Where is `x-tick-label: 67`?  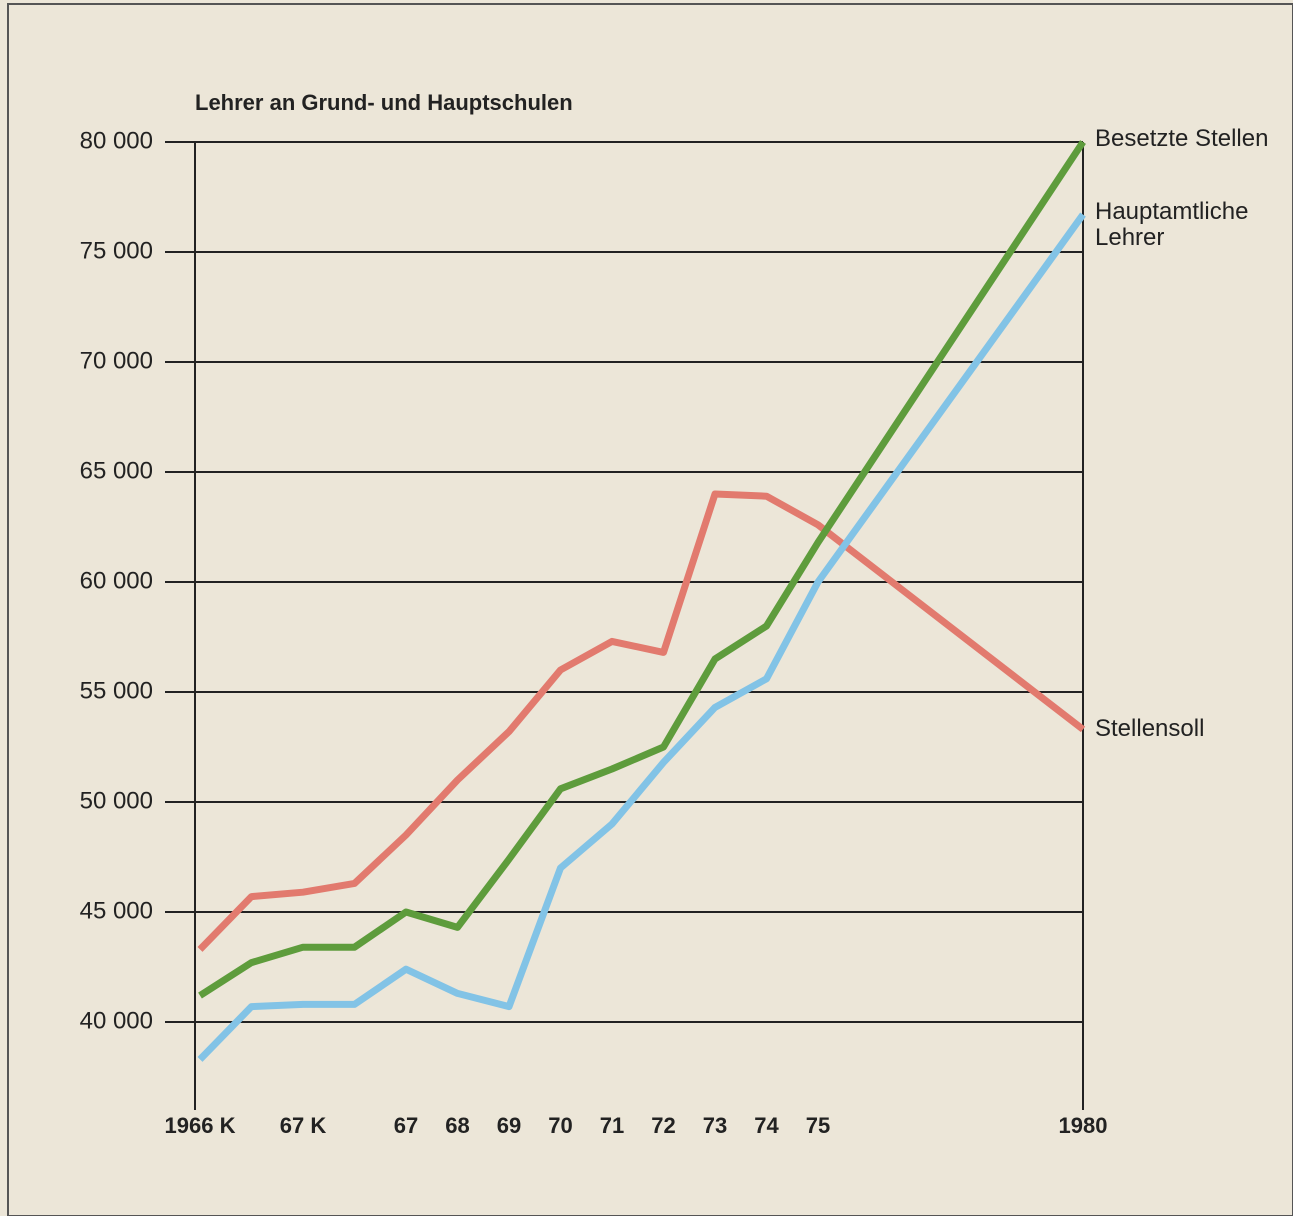 x-tick-label: 67 is located at coordinates (406, 1125).